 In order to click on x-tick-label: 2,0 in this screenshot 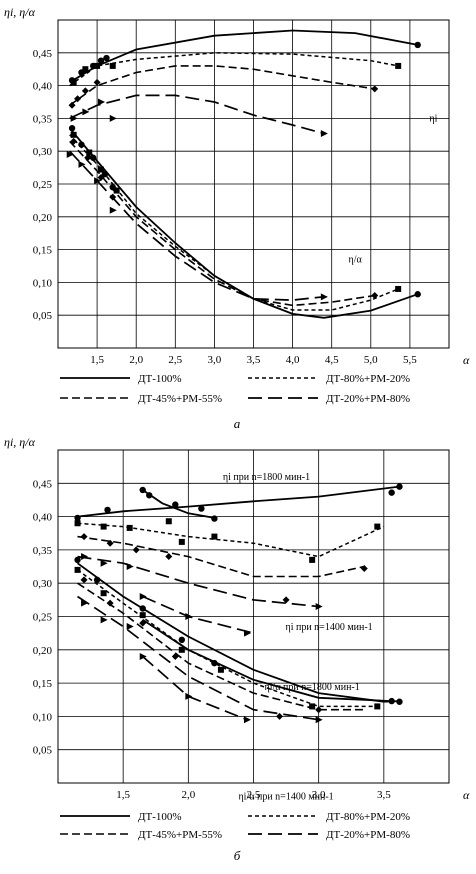, I will do `click(136, 360)`.